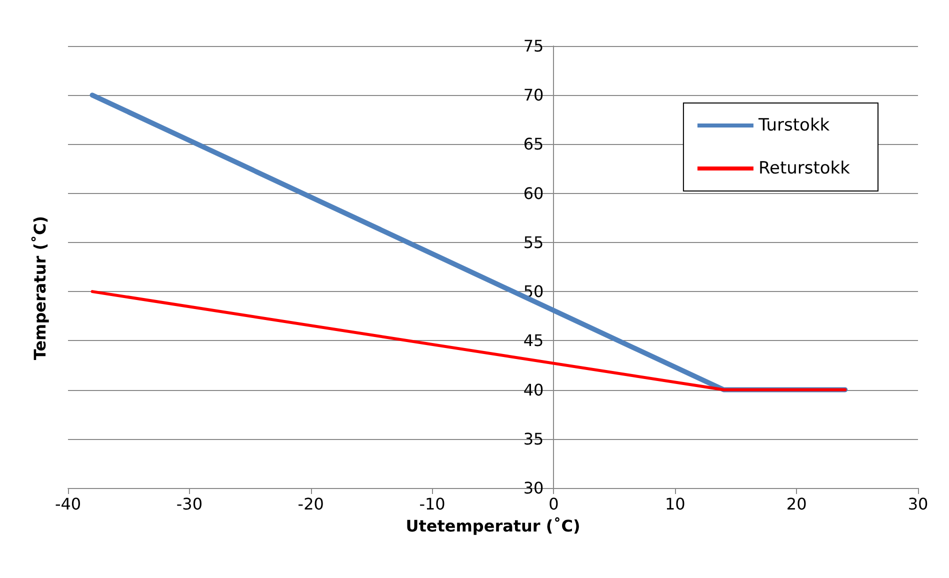 This screenshot has height=578, width=949. What do you see at coordinates (68, 504) in the screenshot?
I see `x-tick-label: -40` at bounding box center [68, 504].